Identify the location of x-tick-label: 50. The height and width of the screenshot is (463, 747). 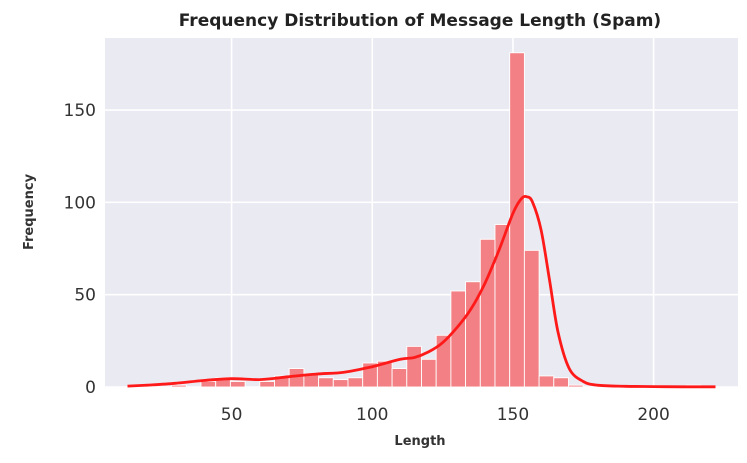
(232, 415).